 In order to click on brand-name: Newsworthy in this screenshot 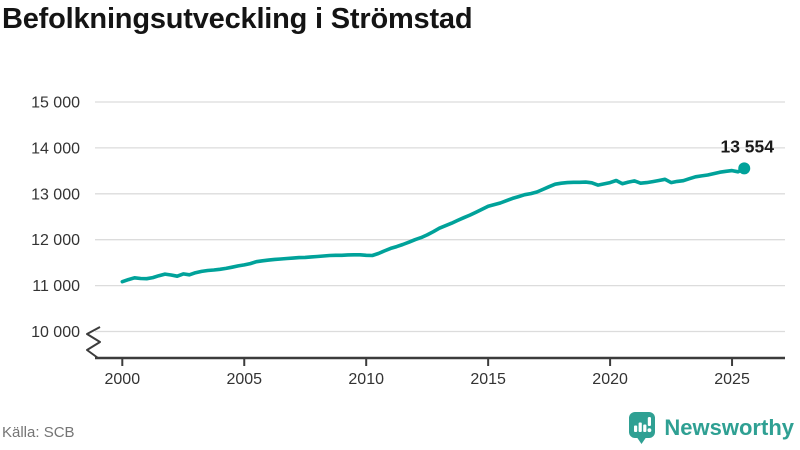, I will do `click(729, 427)`.